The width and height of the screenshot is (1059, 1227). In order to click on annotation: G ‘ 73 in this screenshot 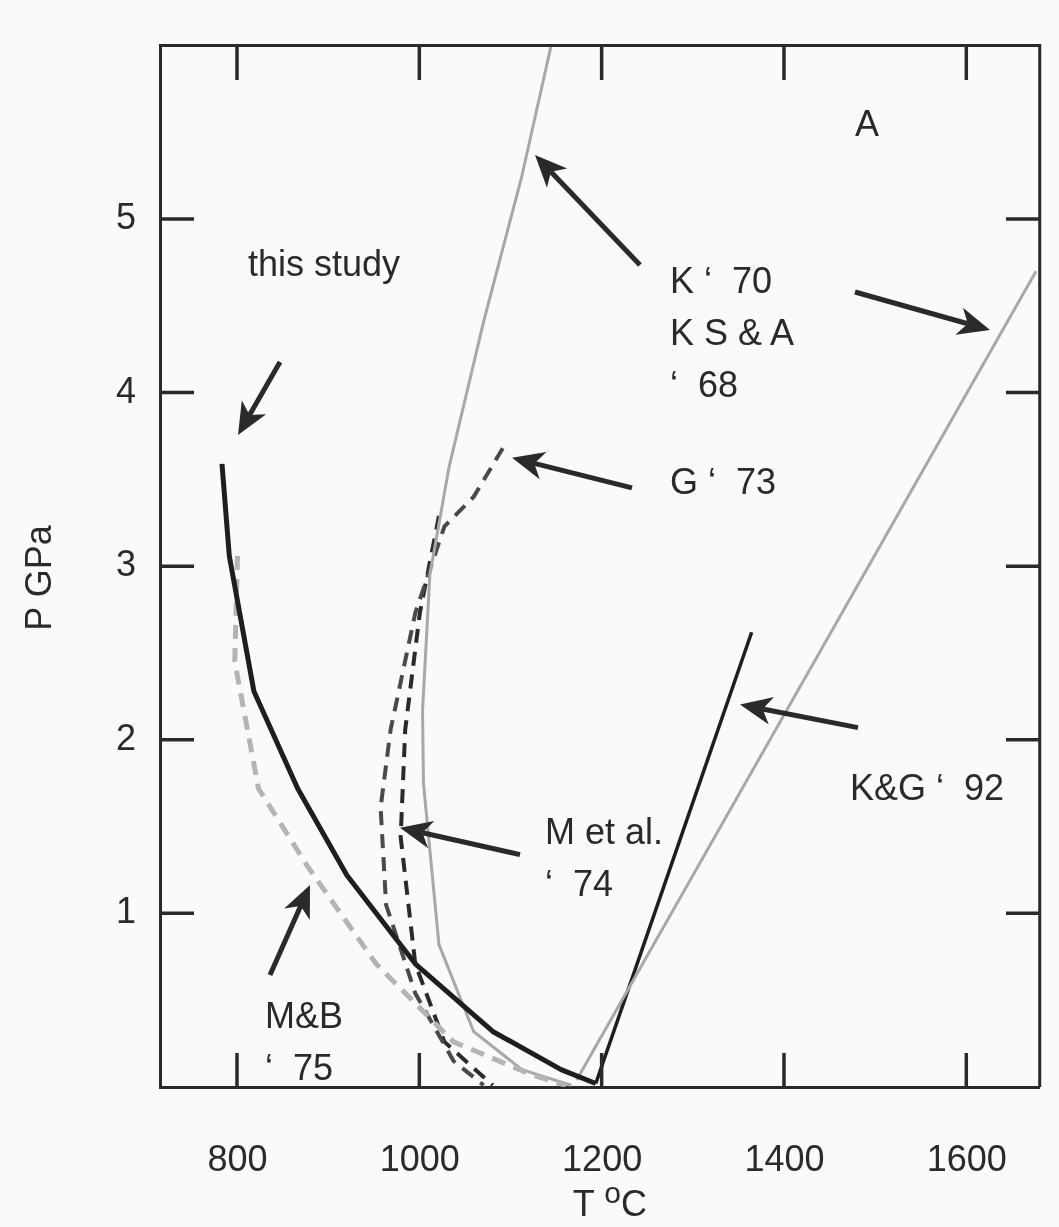, I will do `click(723, 482)`.